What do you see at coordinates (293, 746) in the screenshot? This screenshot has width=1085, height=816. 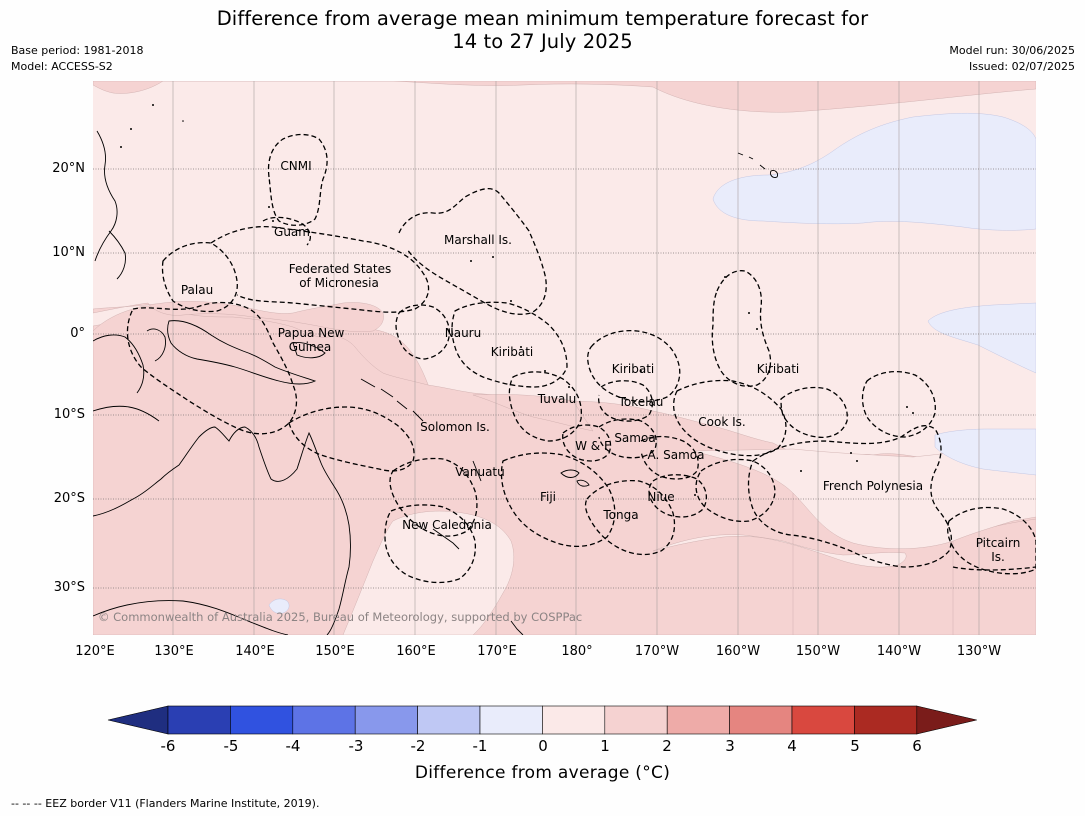 I see `cb-tick-neg4: -4` at bounding box center [293, 746].